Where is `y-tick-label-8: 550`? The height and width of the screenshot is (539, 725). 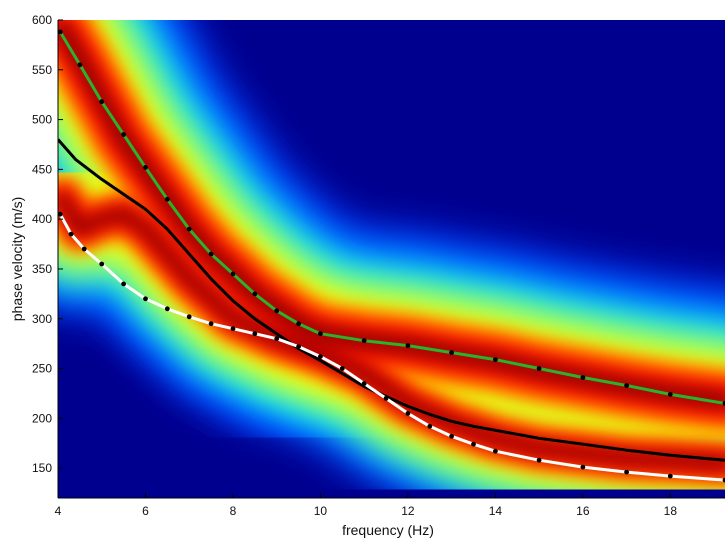 y-tick-label-8: 550 is located at coordinates (42, 70).